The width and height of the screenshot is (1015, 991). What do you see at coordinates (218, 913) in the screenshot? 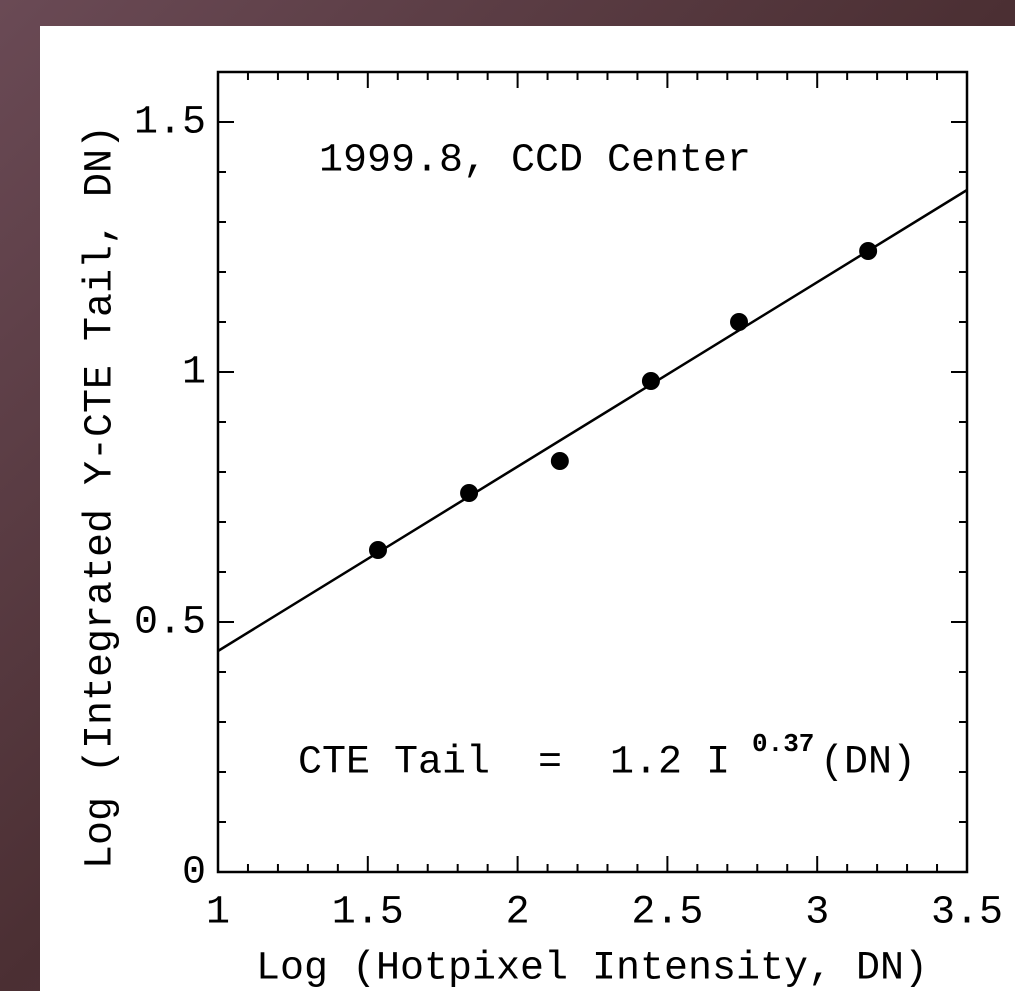
I see `x-tick-label: 1` at bounding box center [218, 913].